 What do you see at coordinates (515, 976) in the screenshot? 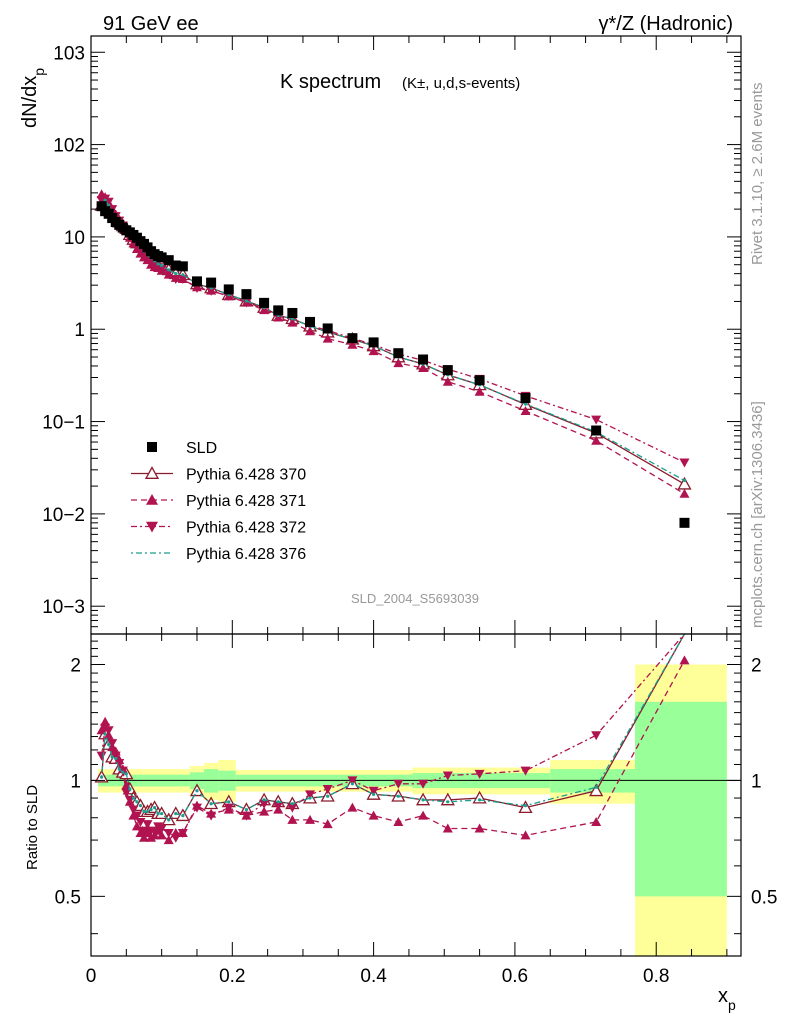
I see `xtick-label-3: 0.6` at bounding box center [515, 976].